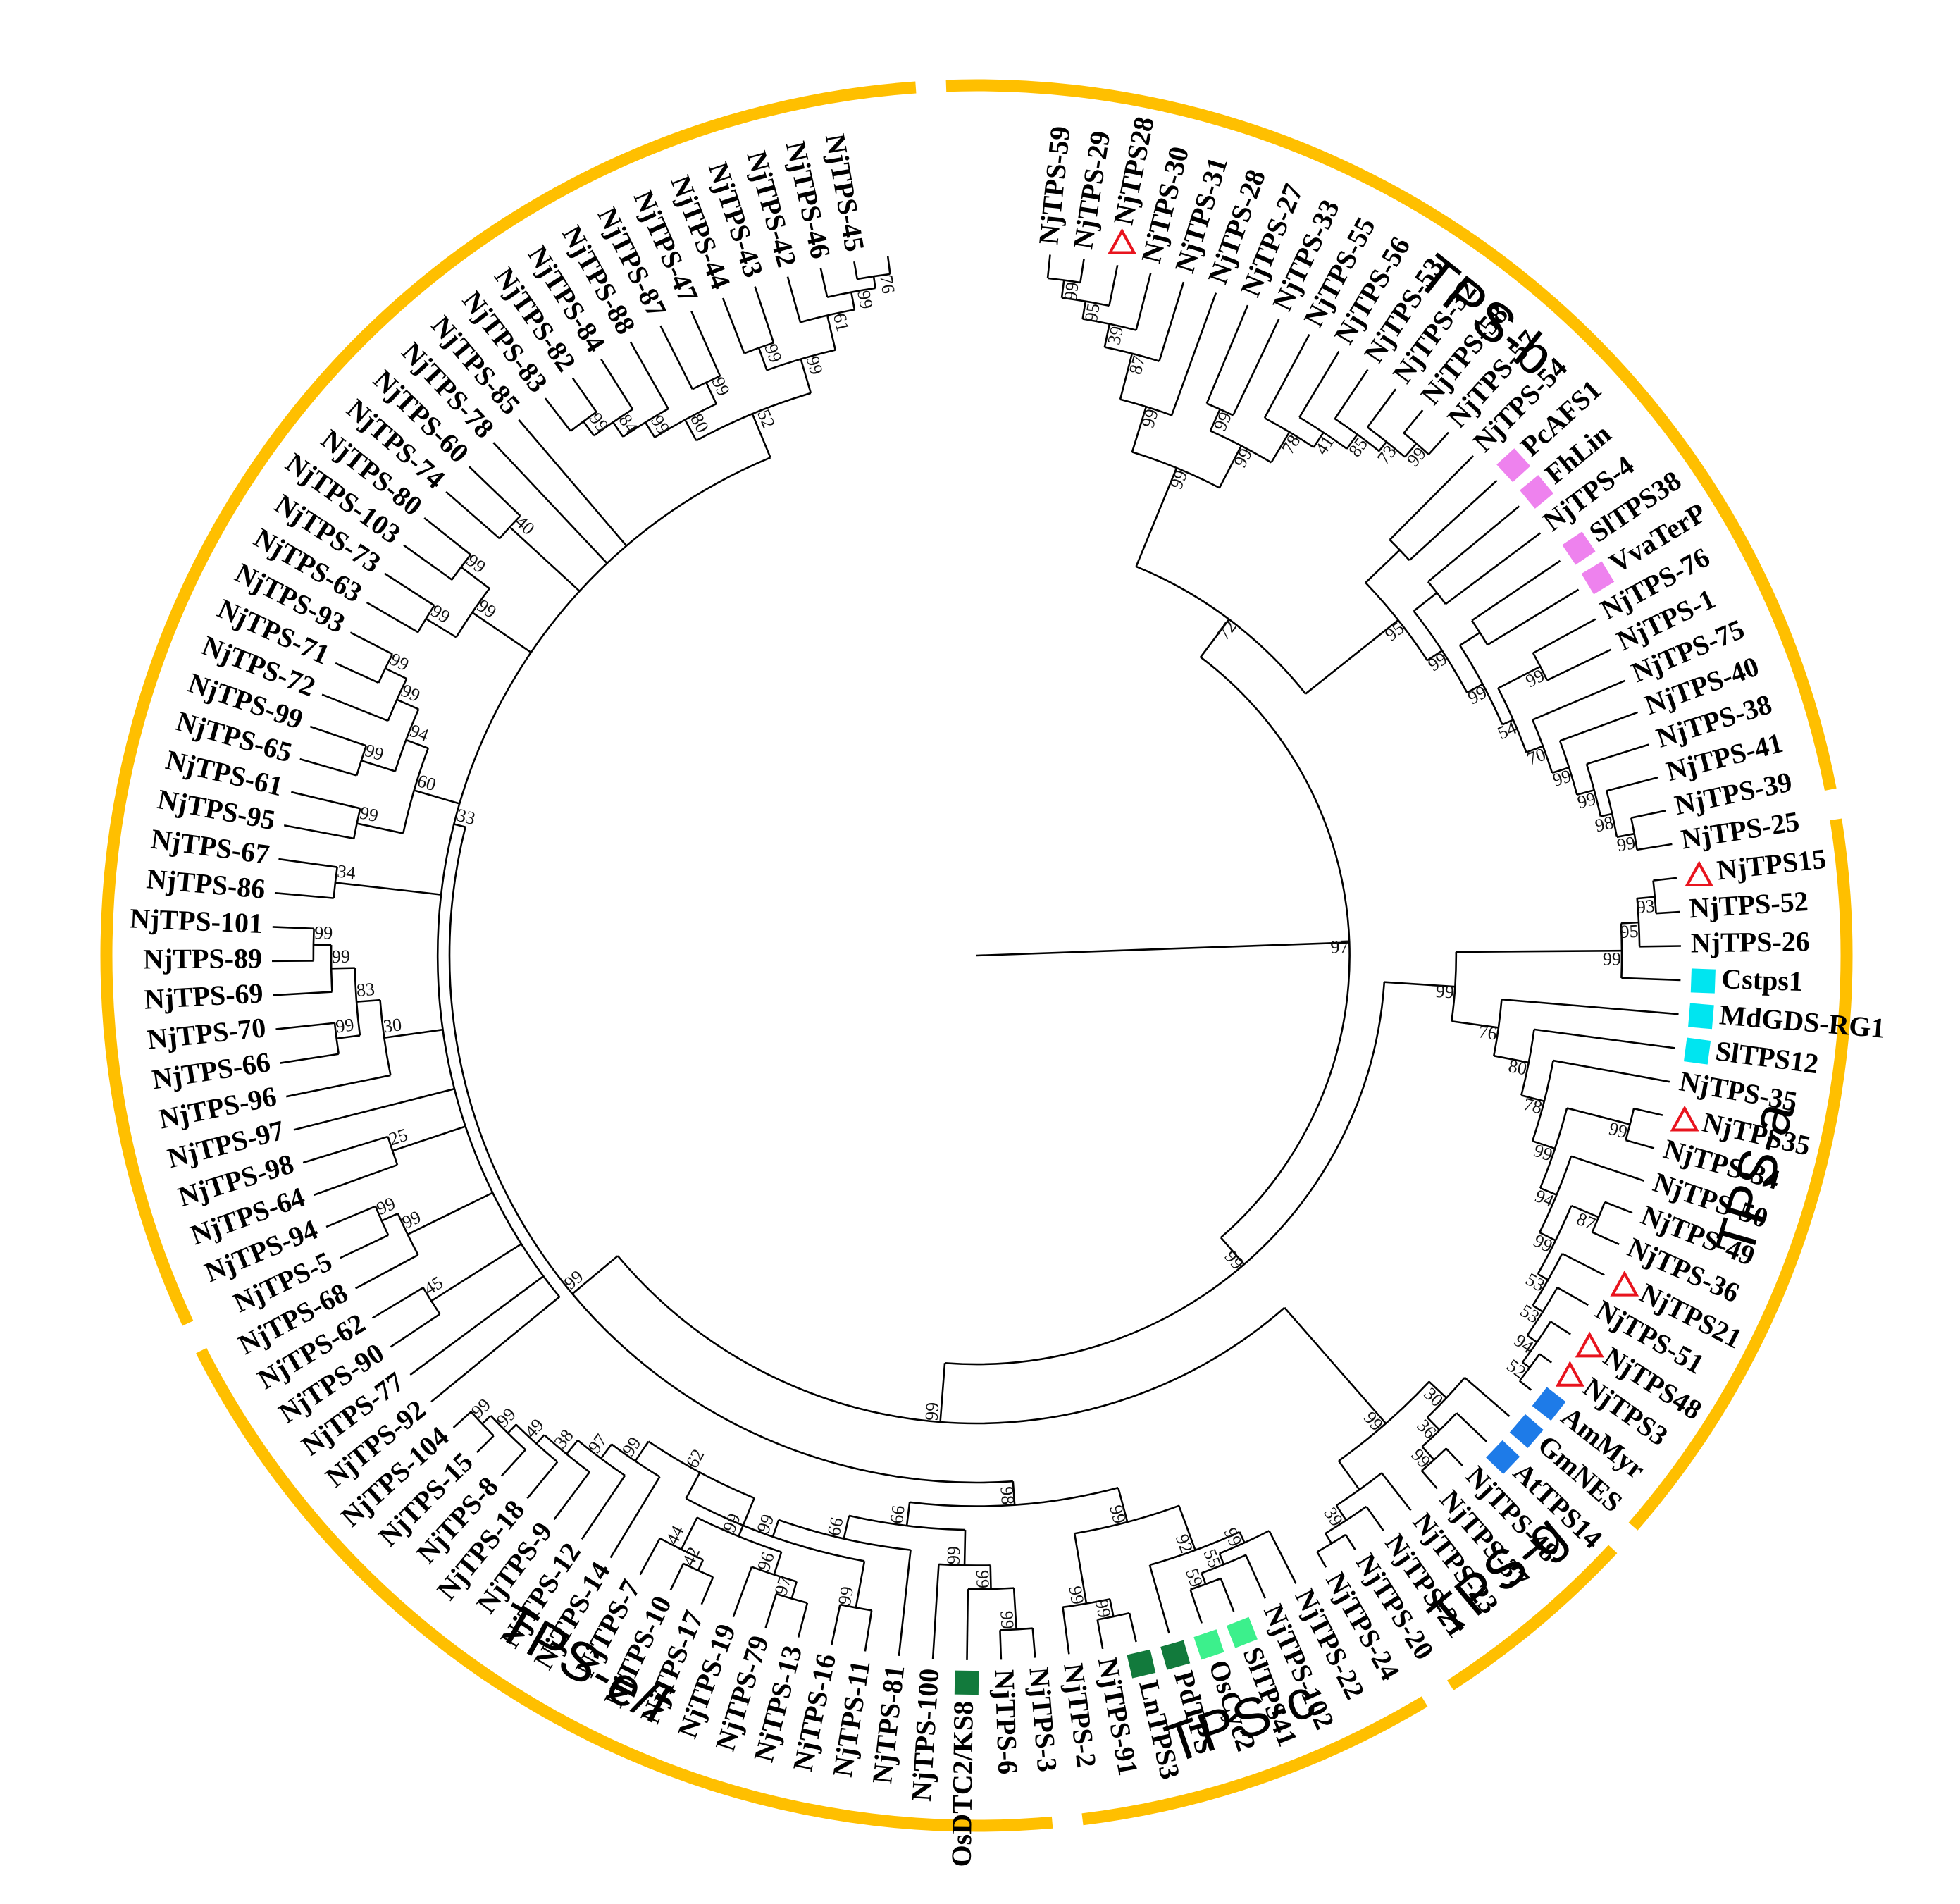  I want to click on leaf-item: NjTPS-101, so click(196, 920).